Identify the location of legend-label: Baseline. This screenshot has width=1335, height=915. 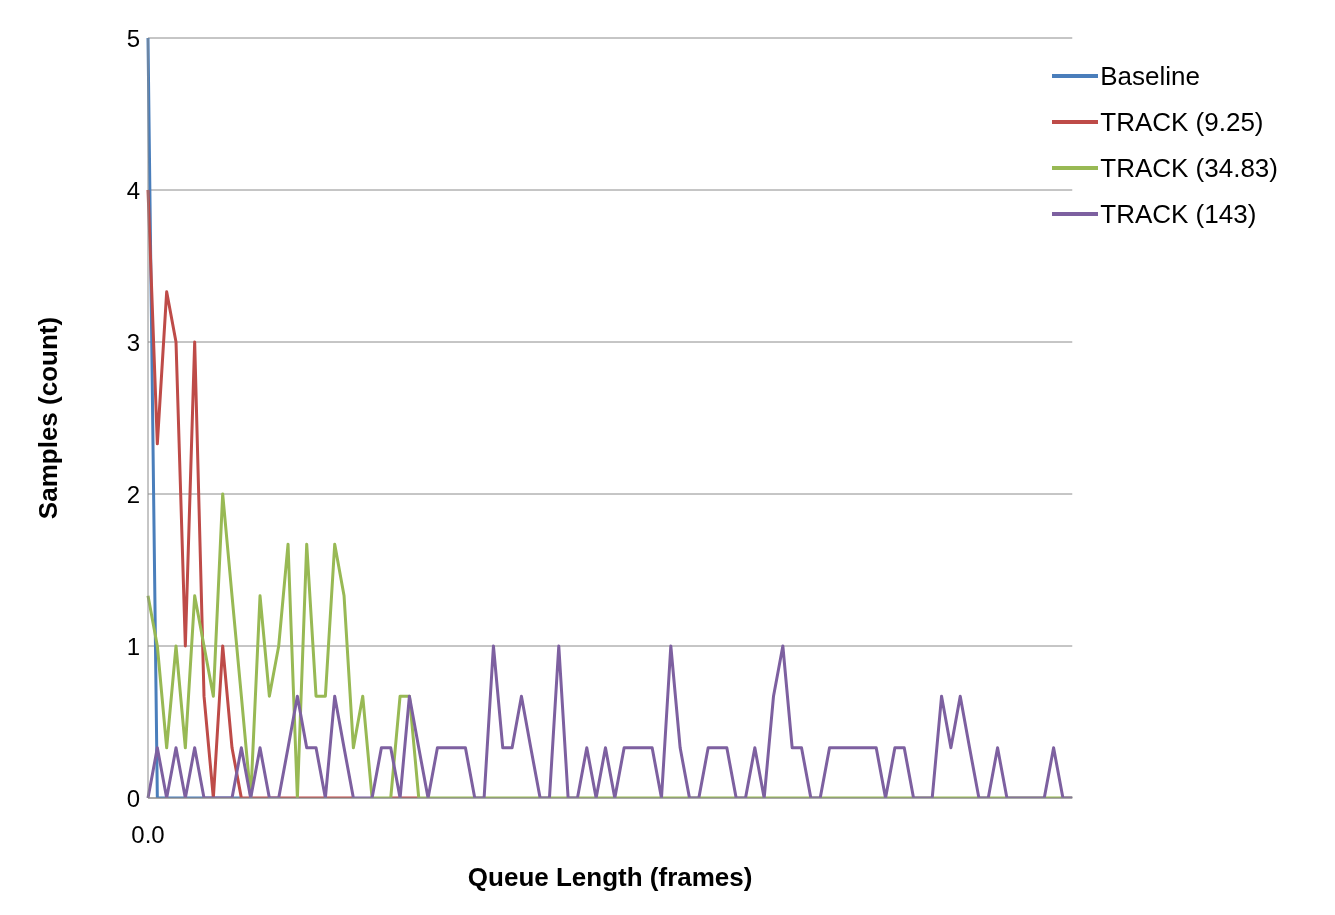
(1150, 76).